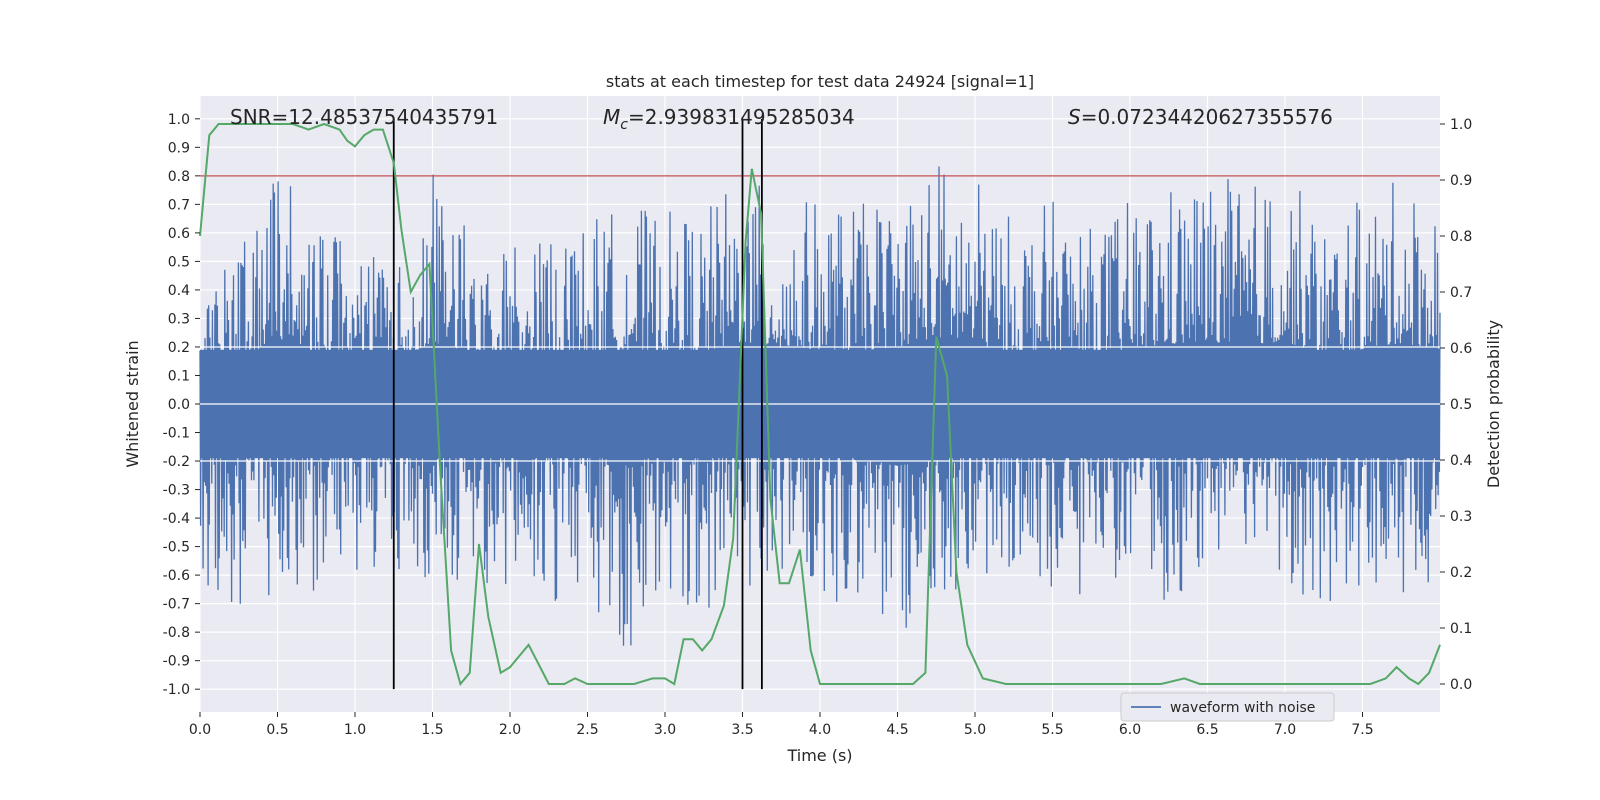 The image size is (1600, 800). Describe the element at coordinates (176, 491) in the screenshot. I see `y-tick-label: -0.3` at that location.